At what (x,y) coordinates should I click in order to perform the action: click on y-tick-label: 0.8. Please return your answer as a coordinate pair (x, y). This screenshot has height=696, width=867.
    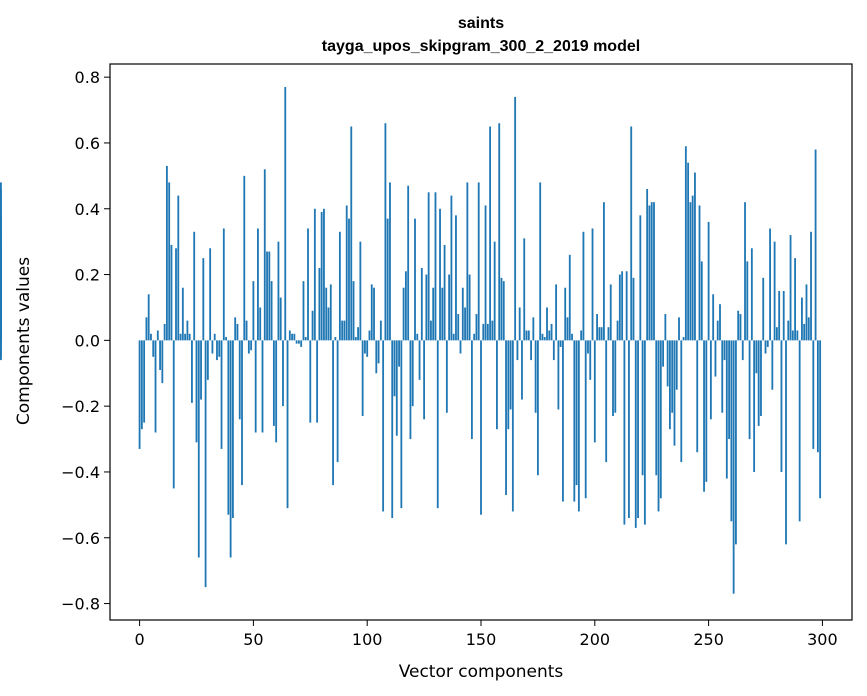
    Looking at the image, I should click on (87, 77).